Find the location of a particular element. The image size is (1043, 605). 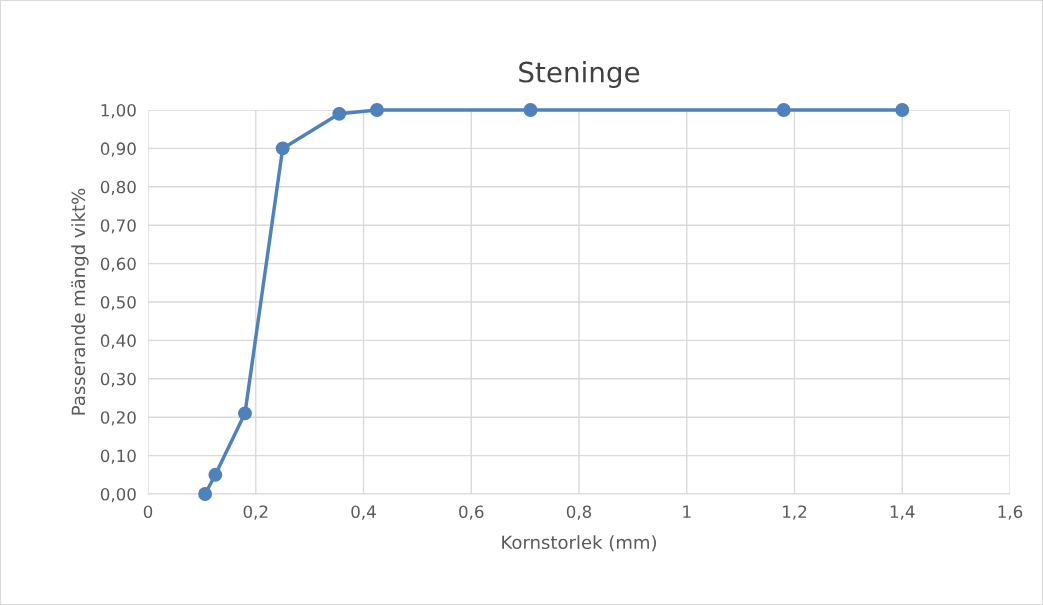

x-tick-label: 1,2 is located at coordinates (795, 512).